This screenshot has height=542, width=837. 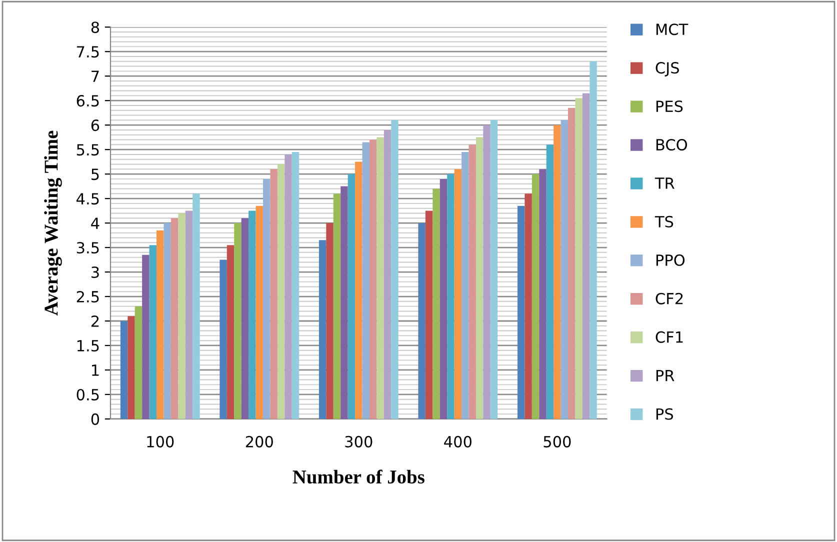 What do you see at coordinates (95, 28) in the screenshot?
I see `y-tick-label: 8` at bounding box center [95, 28].